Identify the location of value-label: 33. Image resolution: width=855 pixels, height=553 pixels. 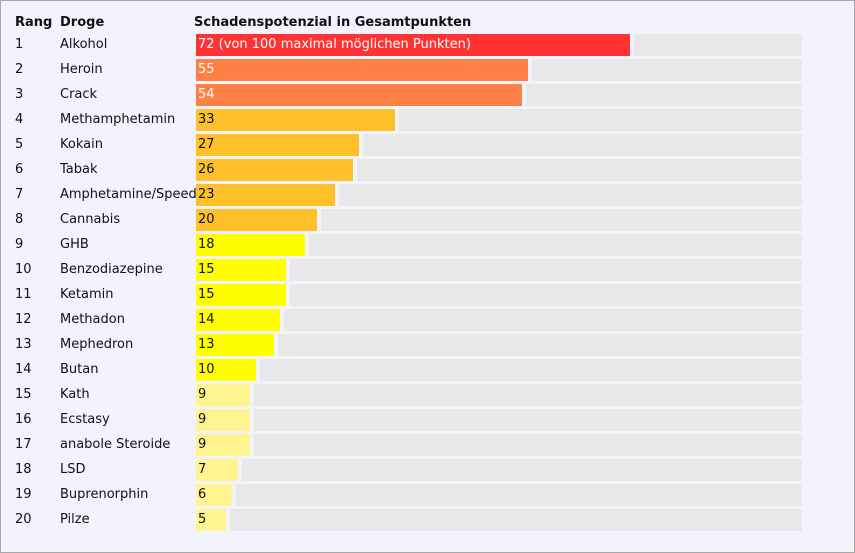
(206, 119).